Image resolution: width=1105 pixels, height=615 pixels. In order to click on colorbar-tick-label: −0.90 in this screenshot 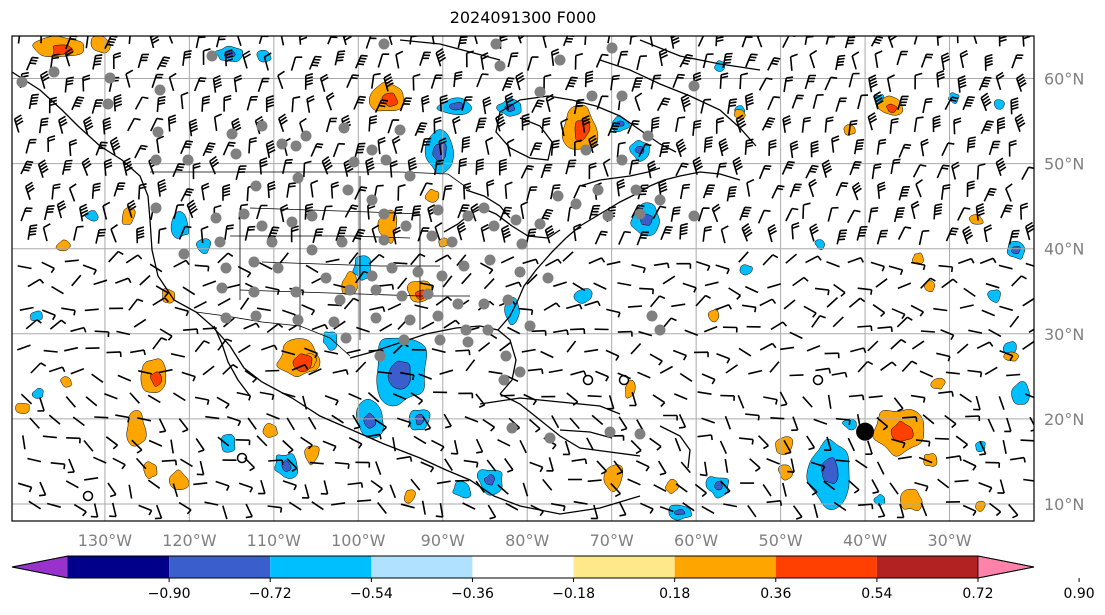, I will do `click(169, 594)`.